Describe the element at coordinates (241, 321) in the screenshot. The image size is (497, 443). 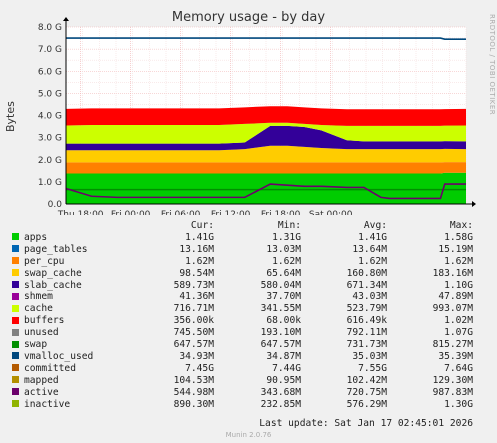
I see `legend-row: buffers 356.00k 68.00k 616.49k 1.02M` at that location.